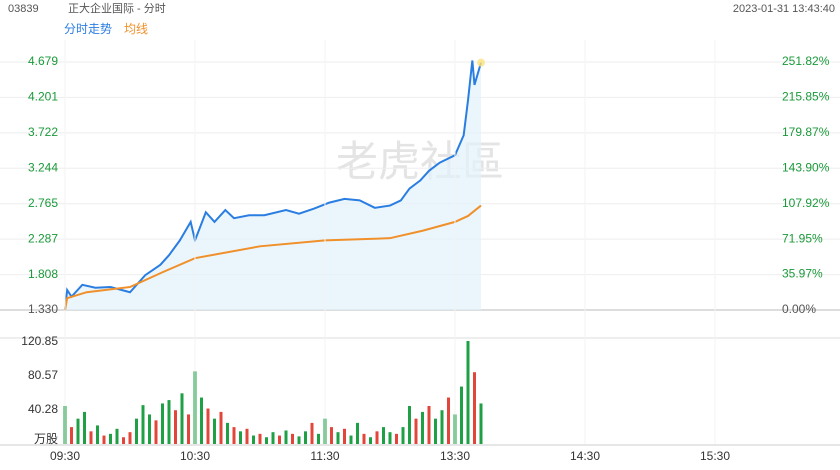 The image size is (840, 470). I want to click on x-tick-label: 09:30, so click(65, 456).